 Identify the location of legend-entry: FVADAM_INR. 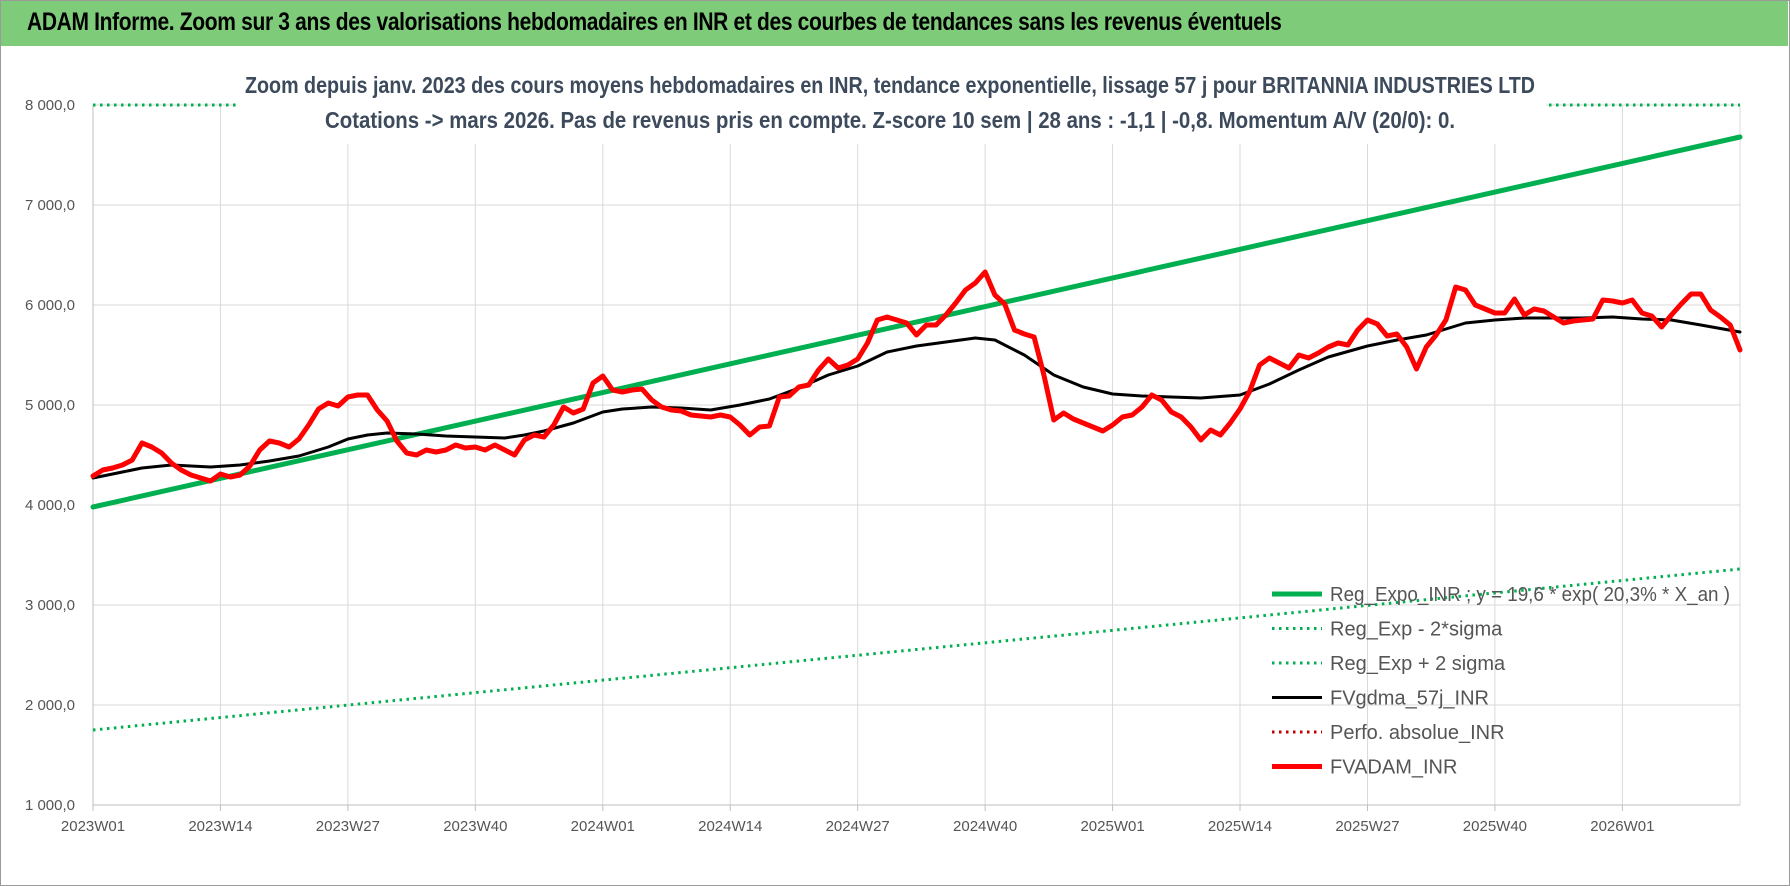
(1393, 768).